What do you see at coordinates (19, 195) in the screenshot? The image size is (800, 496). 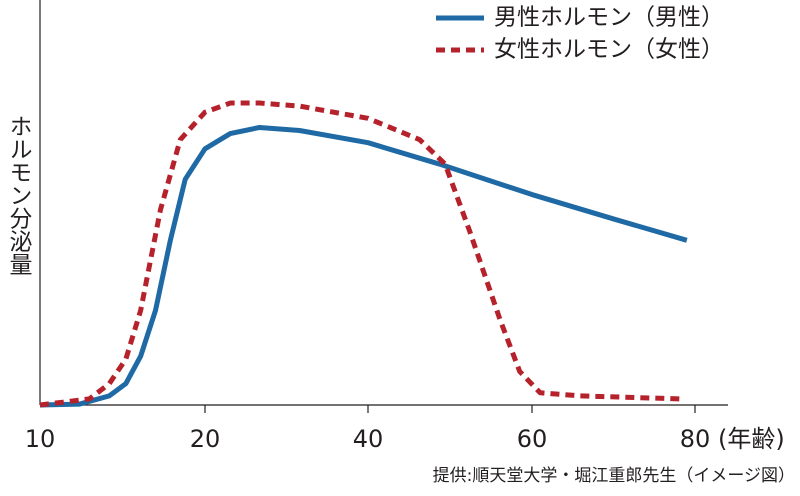 I see `y-axis-label: ホルモン分泌量` at bounding box center [19, 195].